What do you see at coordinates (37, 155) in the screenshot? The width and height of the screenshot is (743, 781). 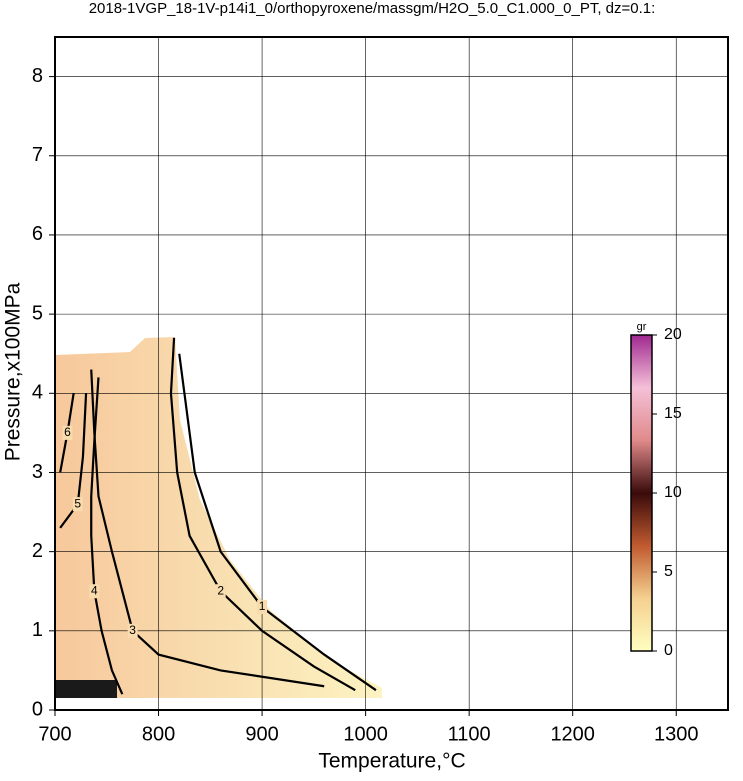 I see `y-tick-label: 7` at bounding box center [37, 155].